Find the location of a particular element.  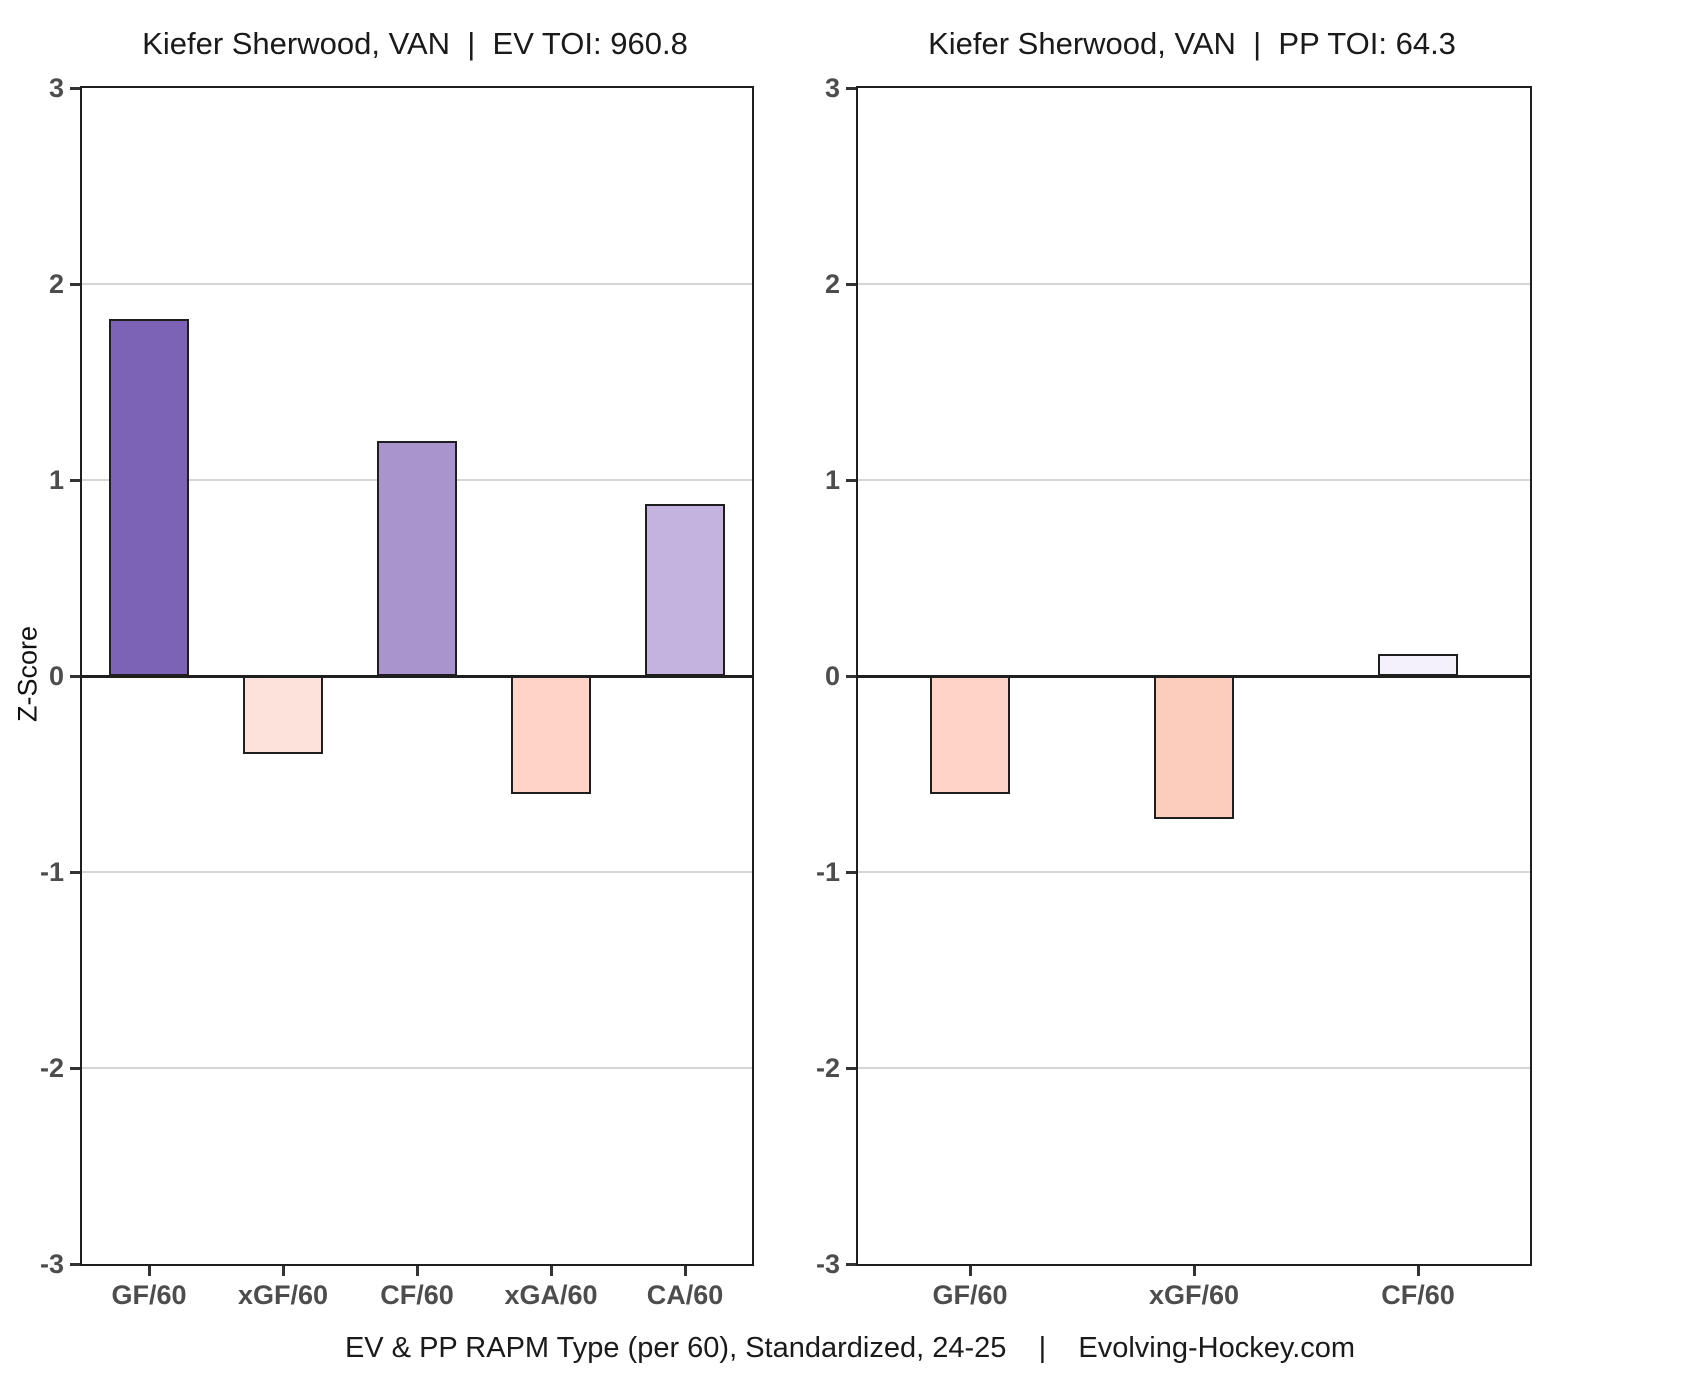

zero-axis-line is located at coordinates (417, 676).